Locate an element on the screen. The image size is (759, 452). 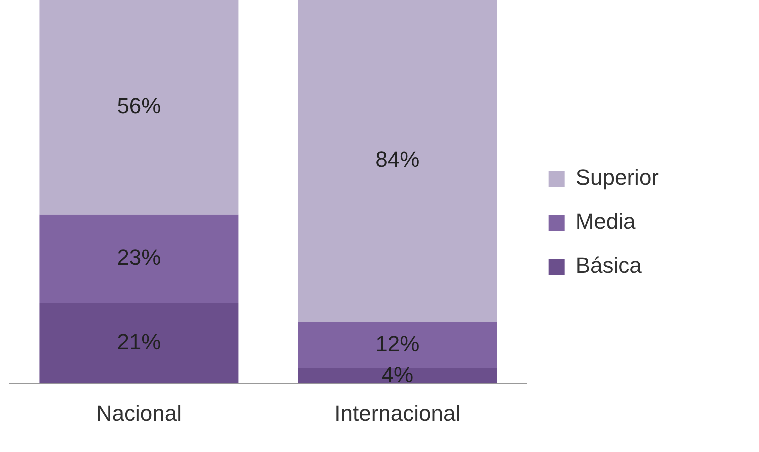
x-tick-label: Nacional is located at coordinates (139, 413).